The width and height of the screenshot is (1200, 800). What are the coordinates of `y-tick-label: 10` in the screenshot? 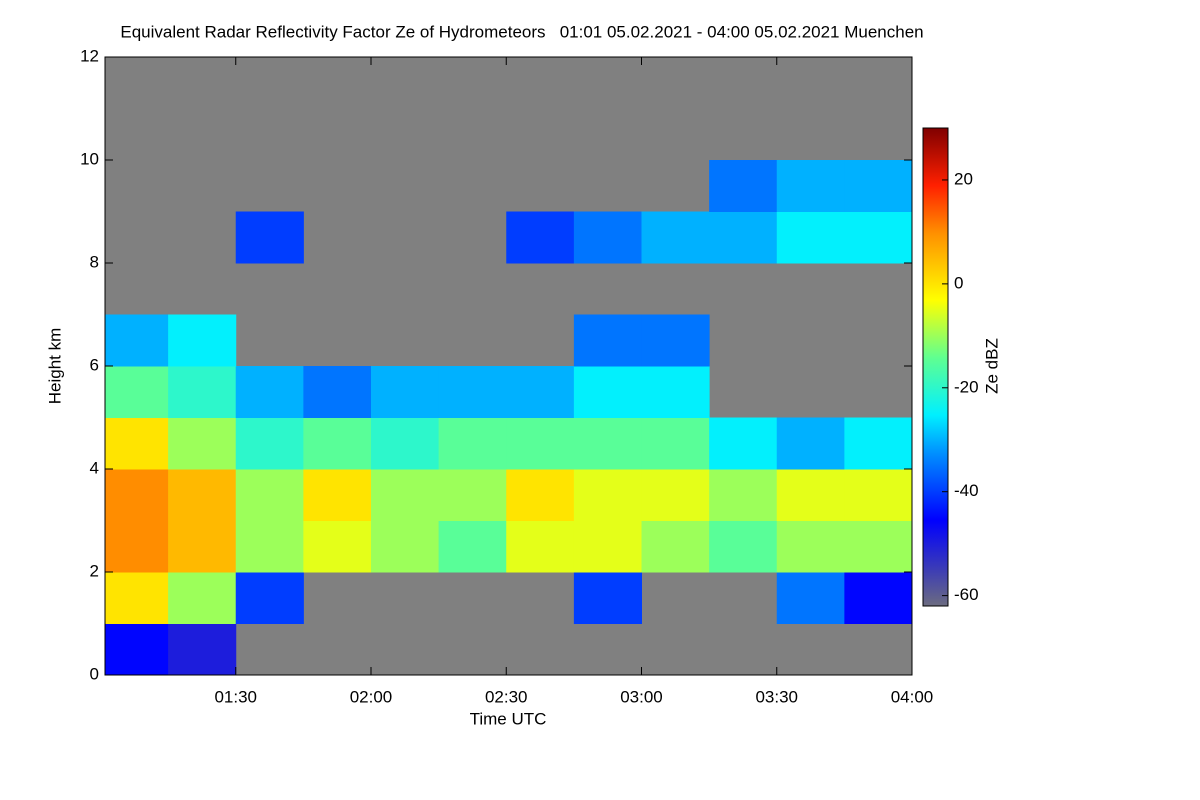 It's located at (89, 158).